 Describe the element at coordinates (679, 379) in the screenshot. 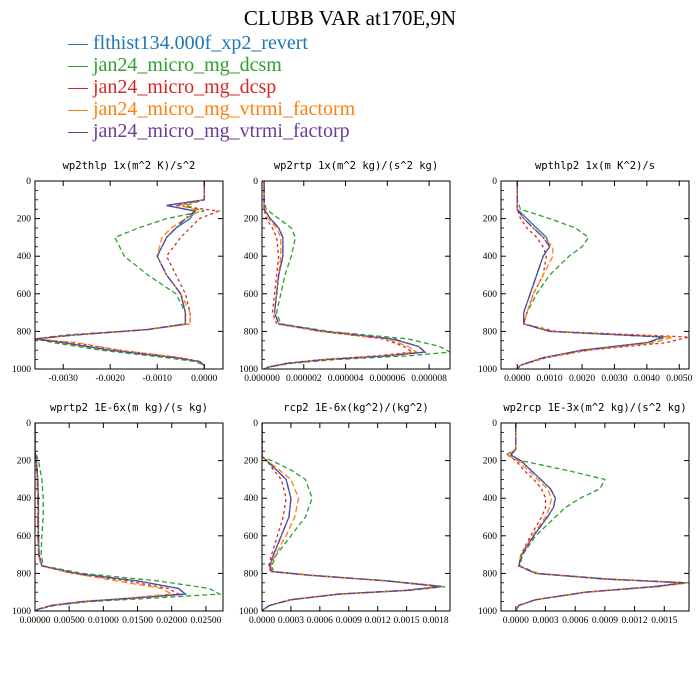

I see `x-tick-label: 0.0050` at that location.